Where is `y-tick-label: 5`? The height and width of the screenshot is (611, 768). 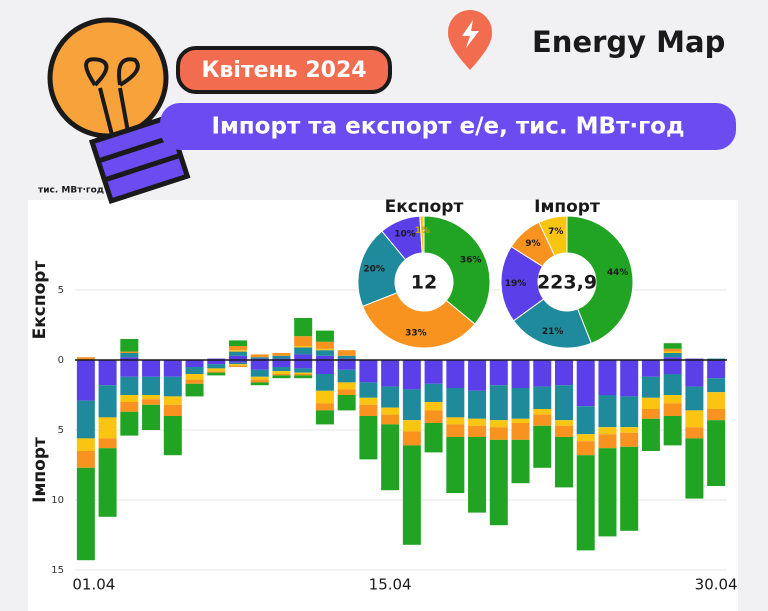
y-tick-label: 5 is located at coordinates (61, 430).